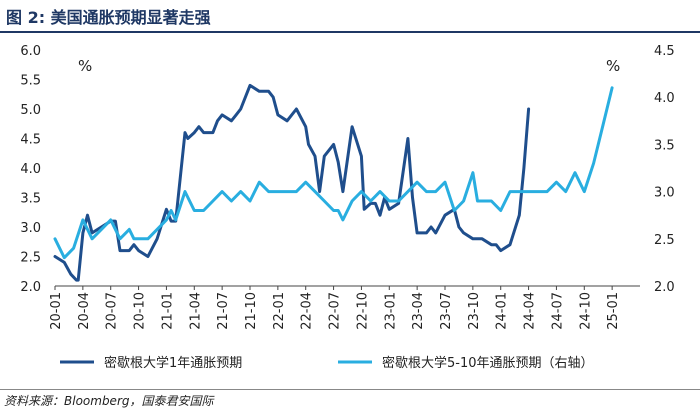 This screenshot has width=700, height=413. I want to click on x-tick-label: 22-04, so click(307, 311).